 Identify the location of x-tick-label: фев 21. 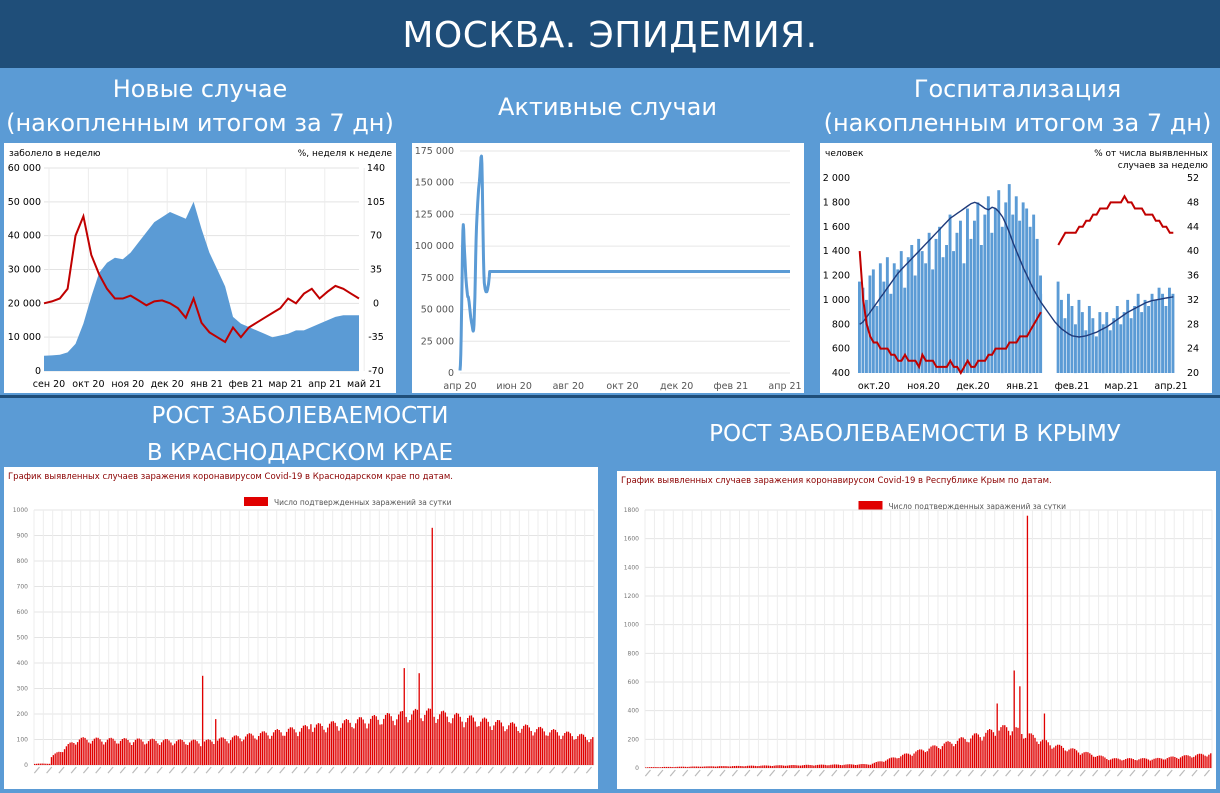
(246, 384).